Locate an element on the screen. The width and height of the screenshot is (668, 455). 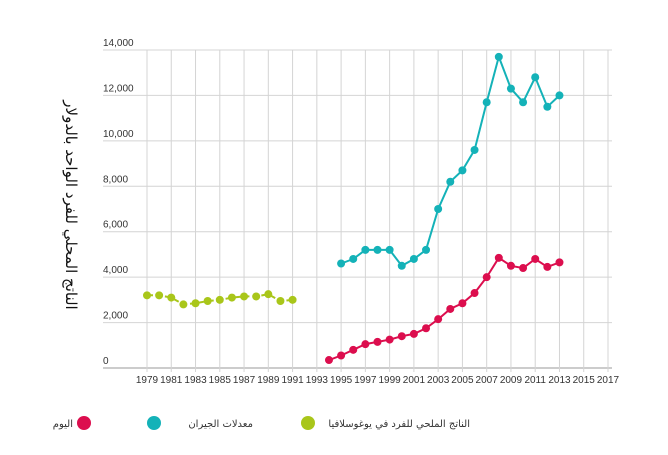
legend-item: معدلات الجيران is located at coordinates (200, 423).